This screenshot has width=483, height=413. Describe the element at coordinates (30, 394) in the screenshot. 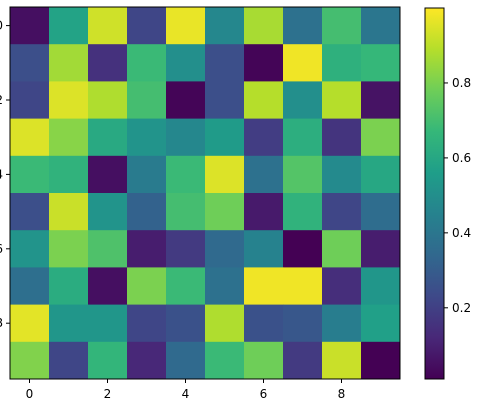

I see `x-tick-label: 0` at that location.